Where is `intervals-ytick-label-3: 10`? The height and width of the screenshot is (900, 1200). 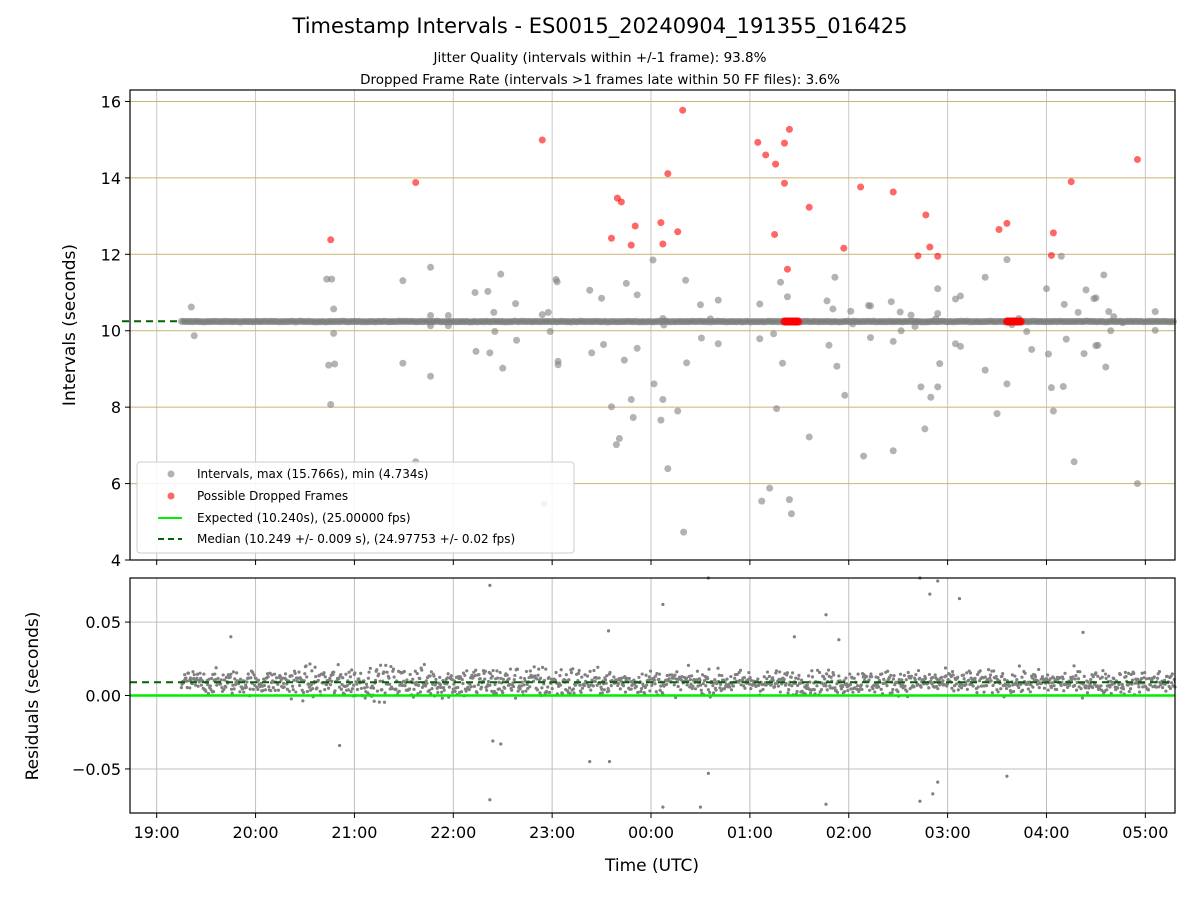 intervals-ytick-label-3: 10 is located at coordinates (111, 331).